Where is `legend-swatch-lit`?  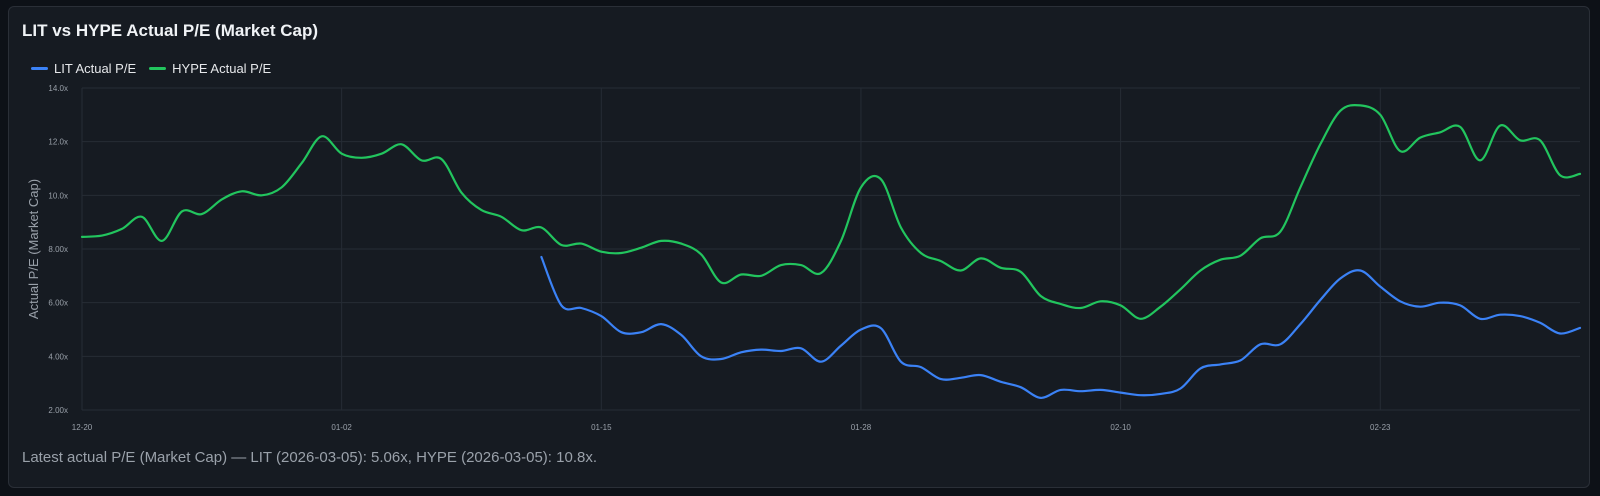 legend-swatch-lit is located at coordinates (39, 68).